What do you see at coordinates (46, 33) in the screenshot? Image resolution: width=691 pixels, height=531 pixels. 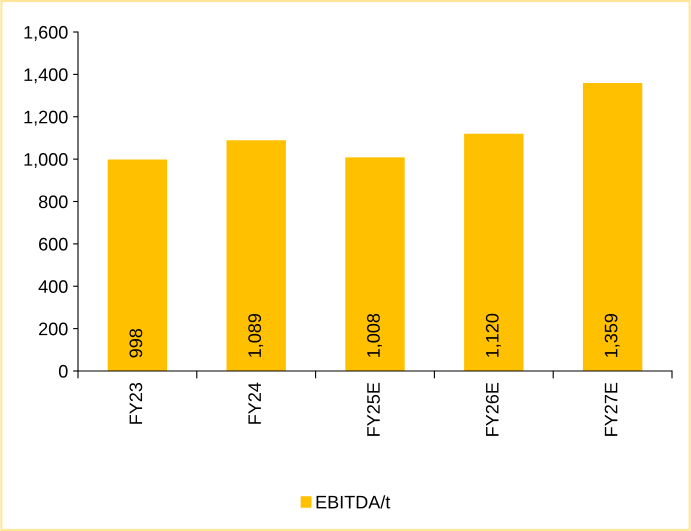 I see `y-tick-label: 1,600` at bounding box center [46, 33].